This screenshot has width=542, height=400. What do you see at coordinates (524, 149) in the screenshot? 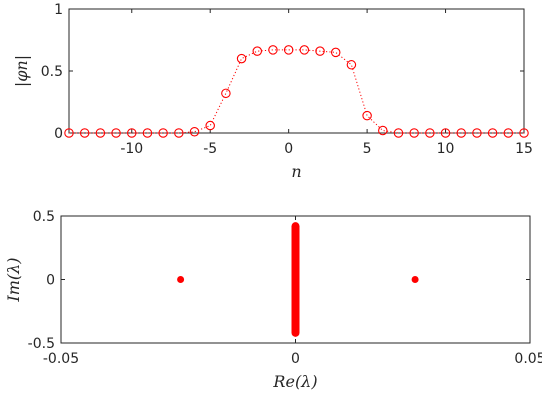
I see `x-tick-label: 15` at bounding box center [524, 149].